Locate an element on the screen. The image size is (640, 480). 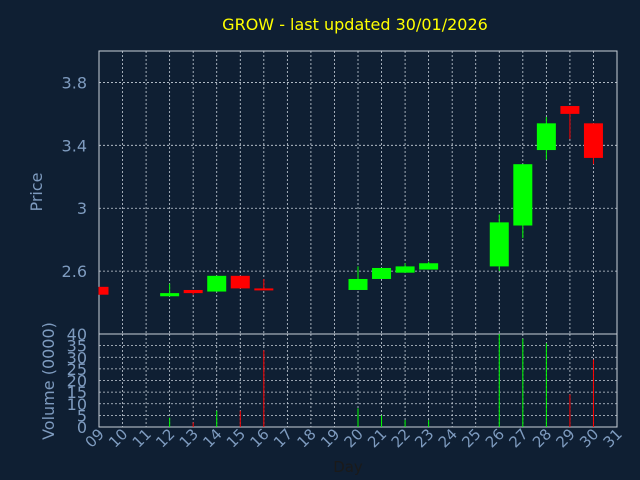
x-tick-label: 13 is located at coordinates (189, 438).